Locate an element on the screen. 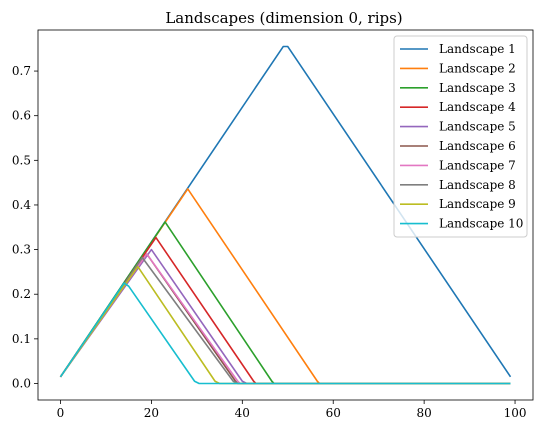 This screenshot has height=432, width=543. legend-label-8: Landscape 8 is located at coordinates (477, 185).